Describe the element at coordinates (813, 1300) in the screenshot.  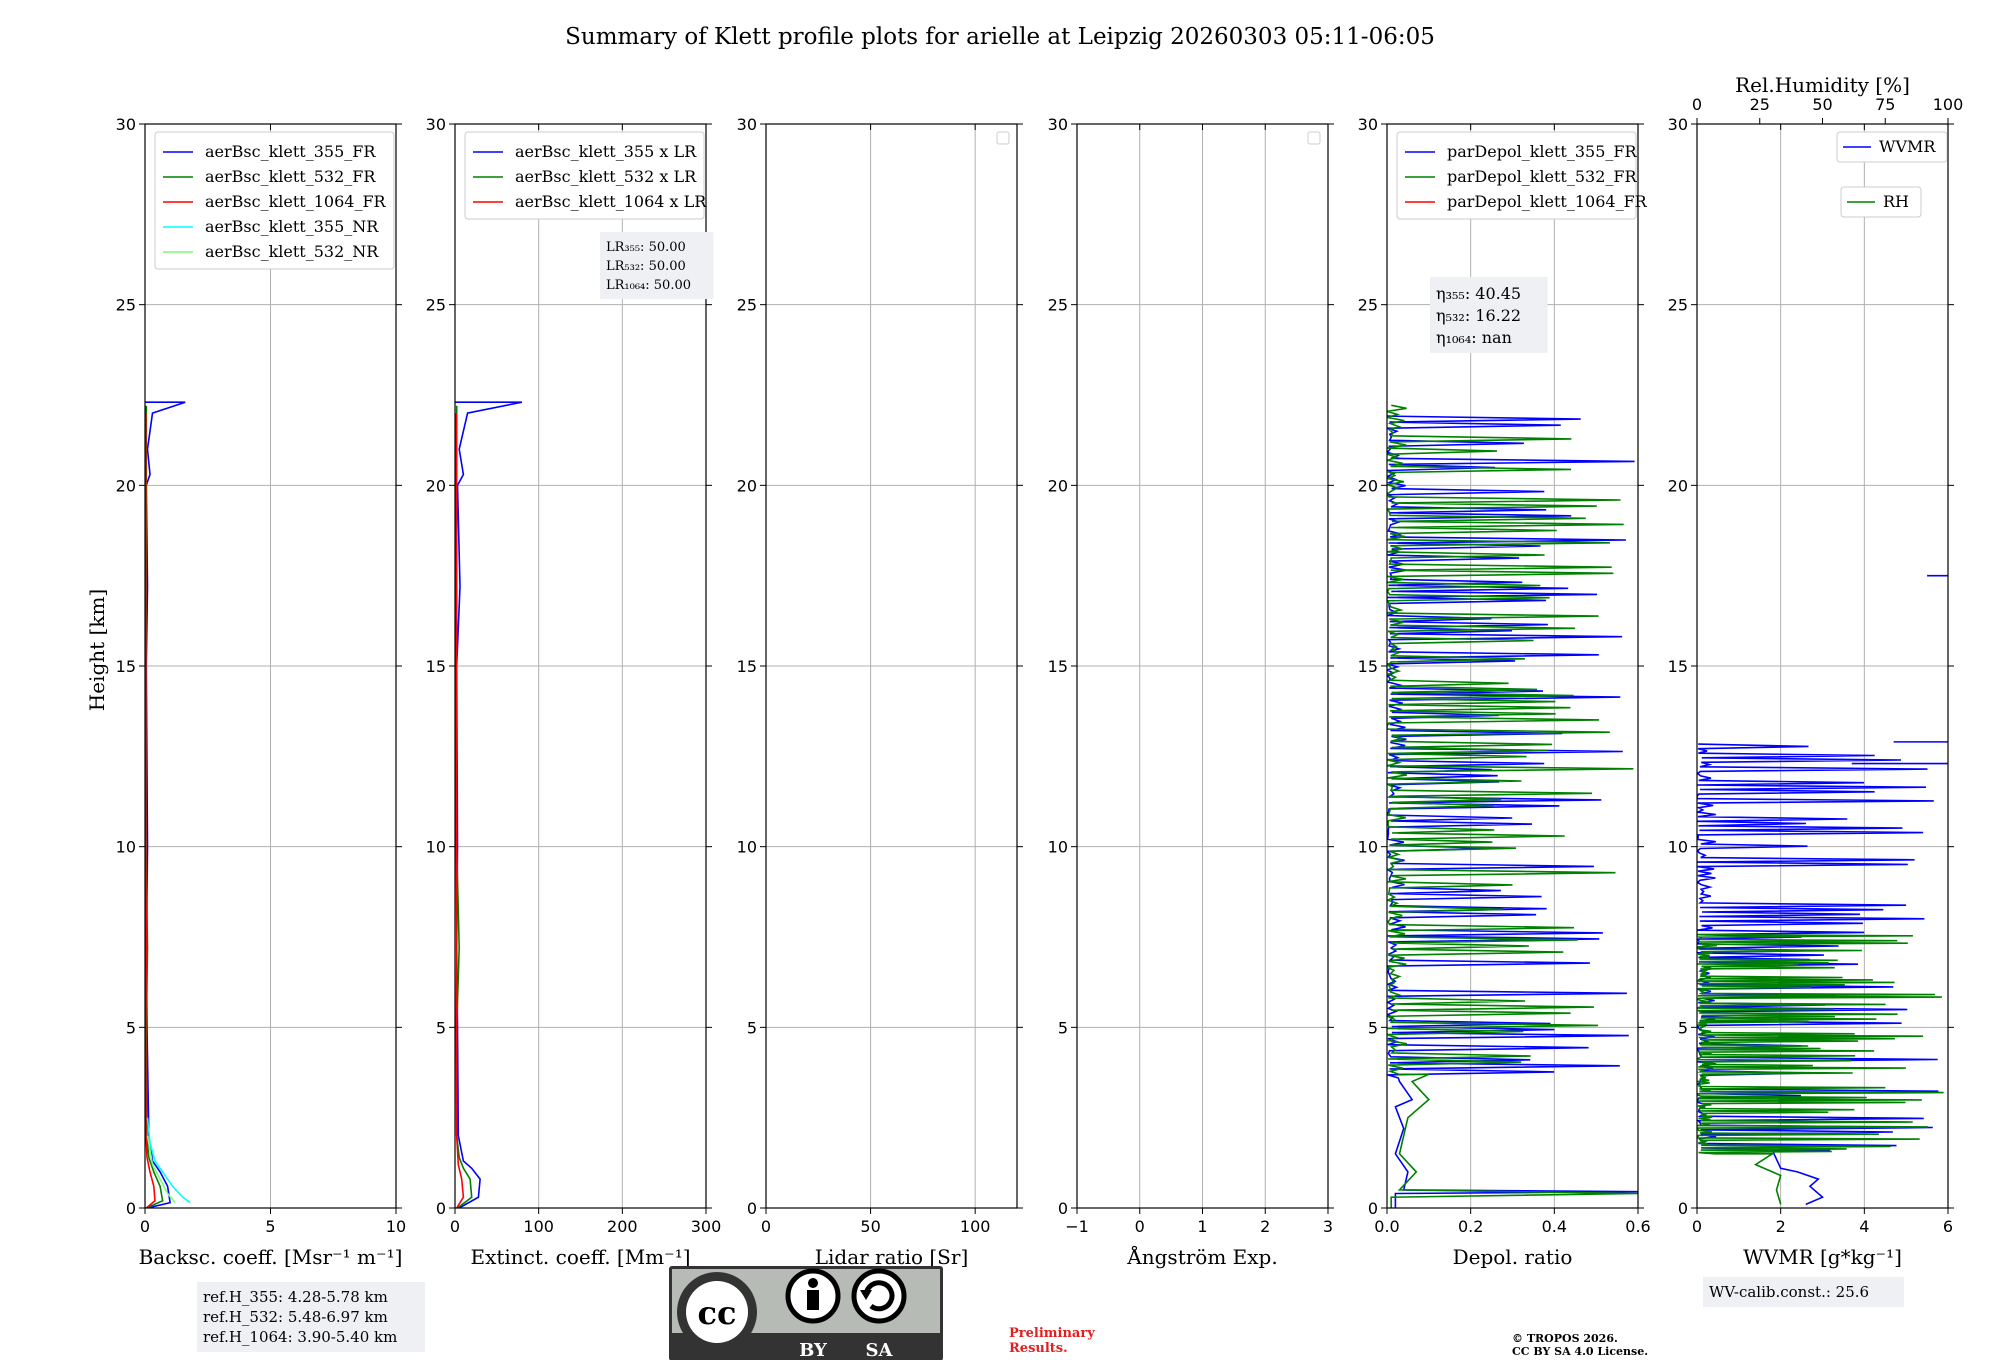
I see `by-icon-body` at that location.